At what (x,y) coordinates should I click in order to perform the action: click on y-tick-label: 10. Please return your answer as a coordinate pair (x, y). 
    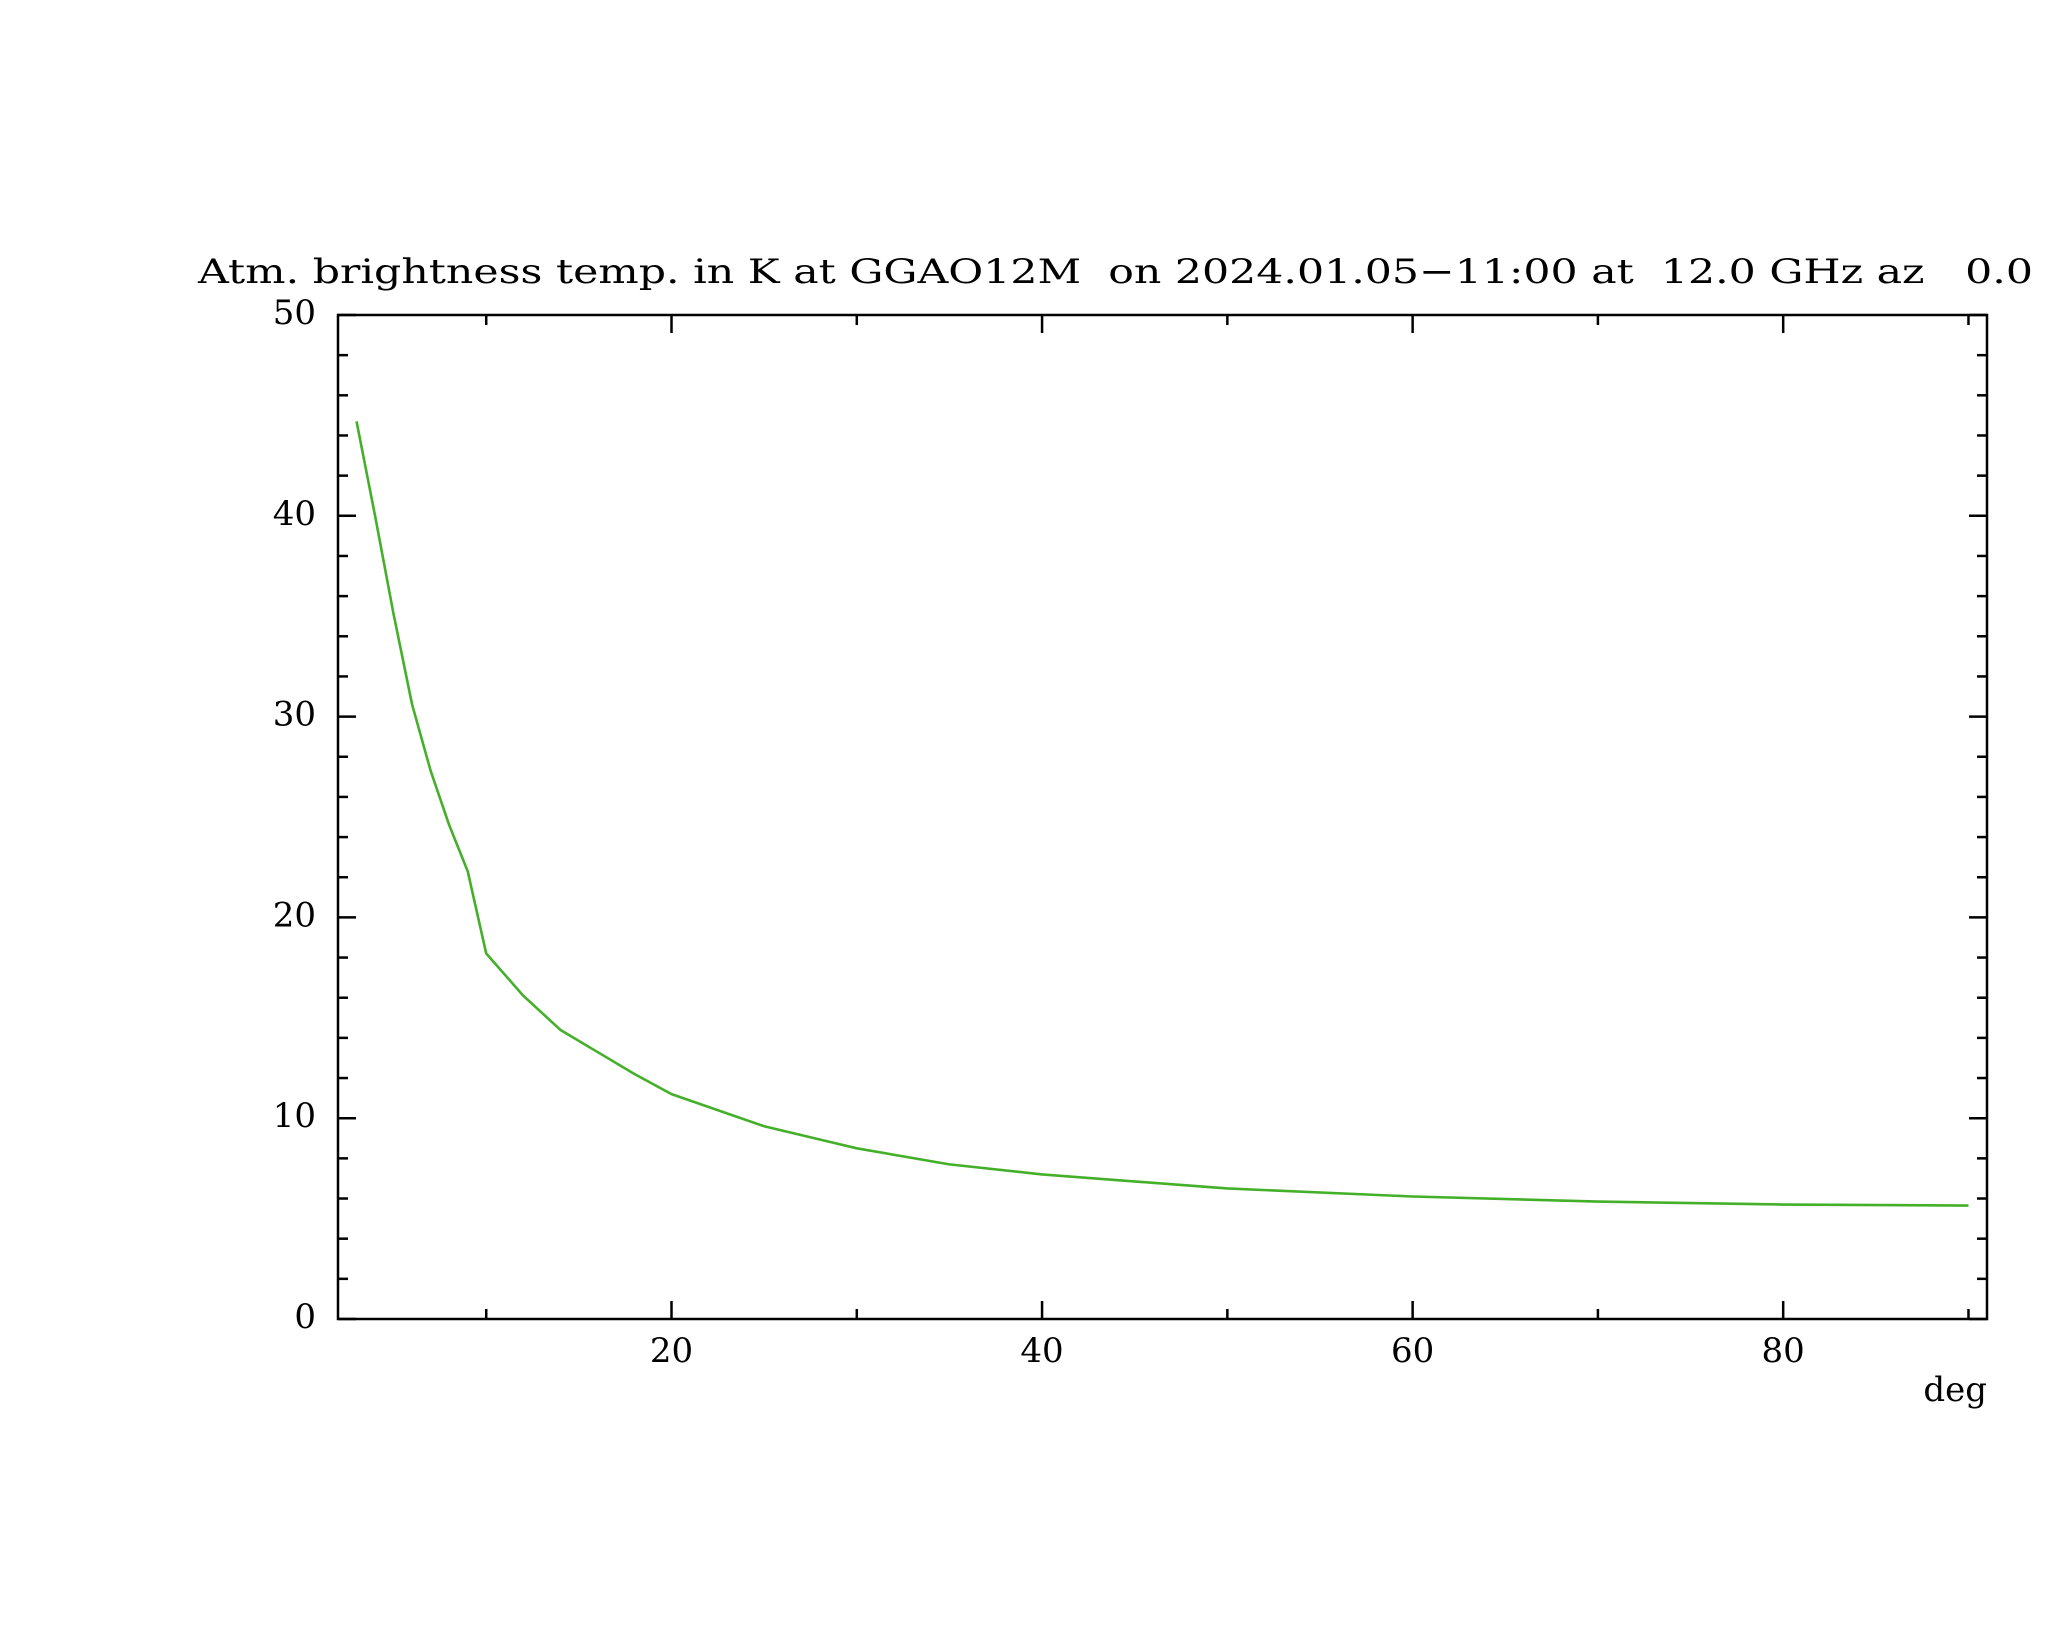
    Looking at the image, I should click on (294, 1116).